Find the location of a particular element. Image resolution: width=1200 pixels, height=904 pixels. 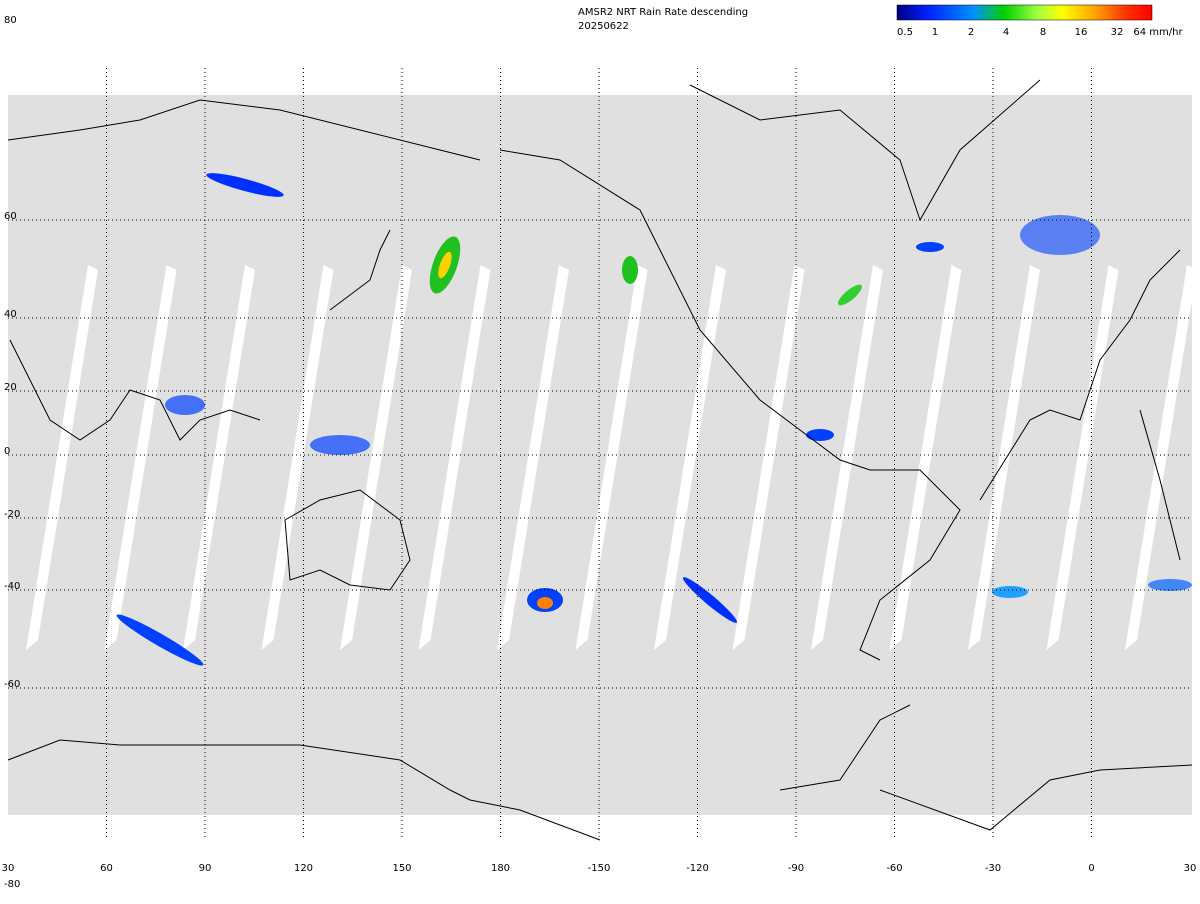

lon-label: -90 is located at coordinates (796, 868).